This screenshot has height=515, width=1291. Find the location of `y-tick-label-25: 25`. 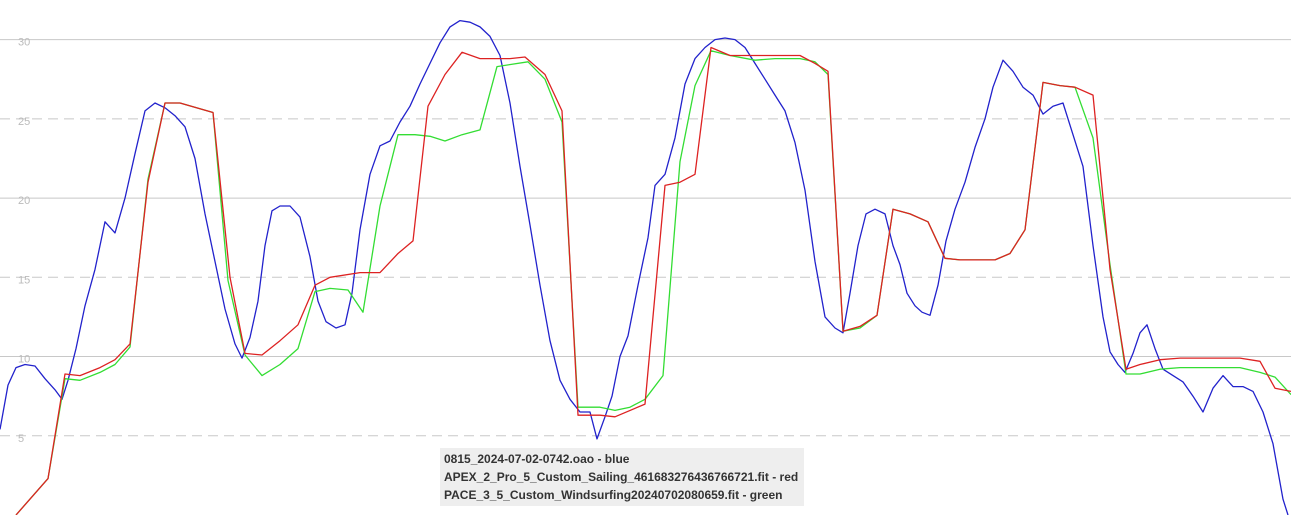

y-tick-label-25: 25 is located at coordinates (24, 122).